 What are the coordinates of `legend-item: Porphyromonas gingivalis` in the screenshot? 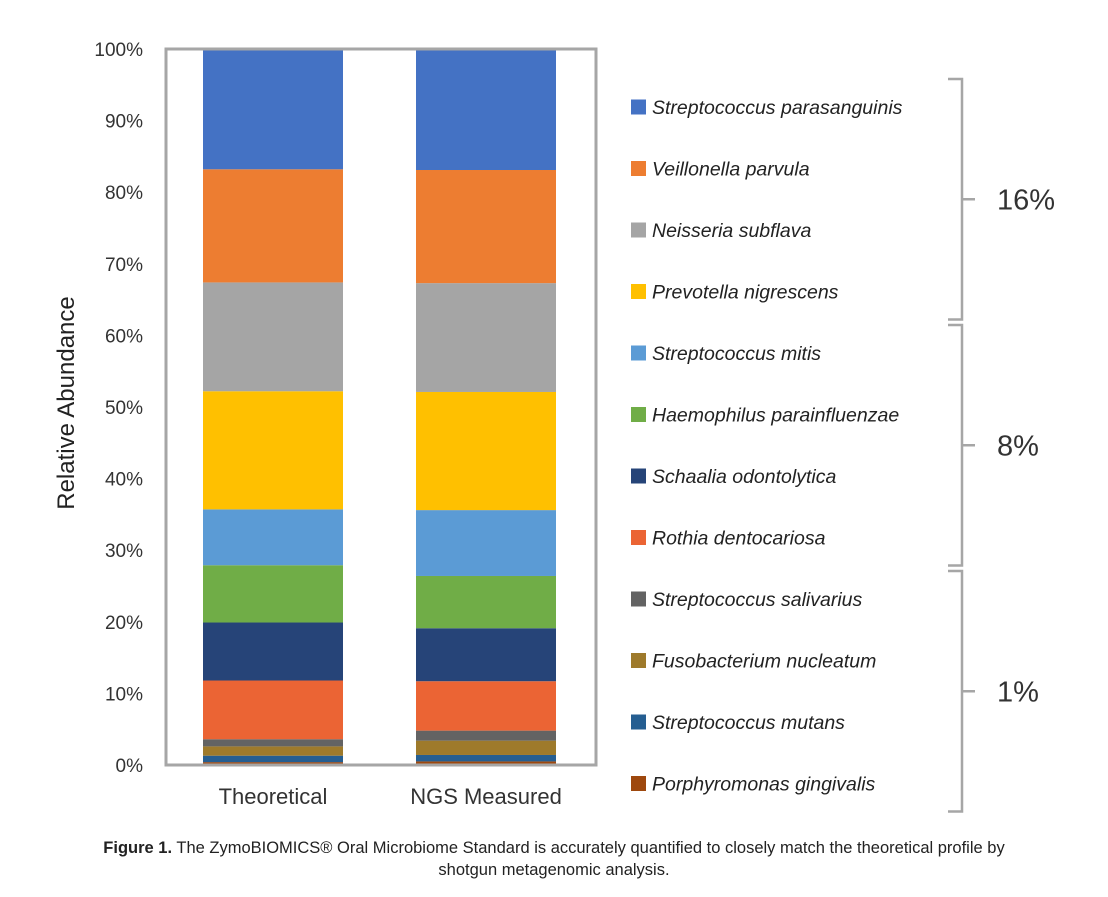 It's located at (753, 785).